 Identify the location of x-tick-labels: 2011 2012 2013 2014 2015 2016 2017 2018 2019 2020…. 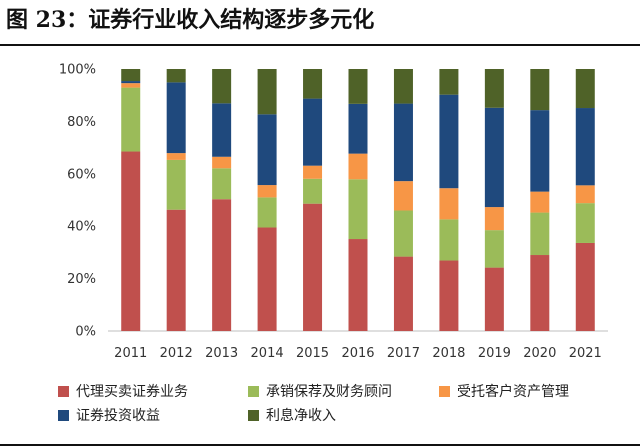
(358, 353).